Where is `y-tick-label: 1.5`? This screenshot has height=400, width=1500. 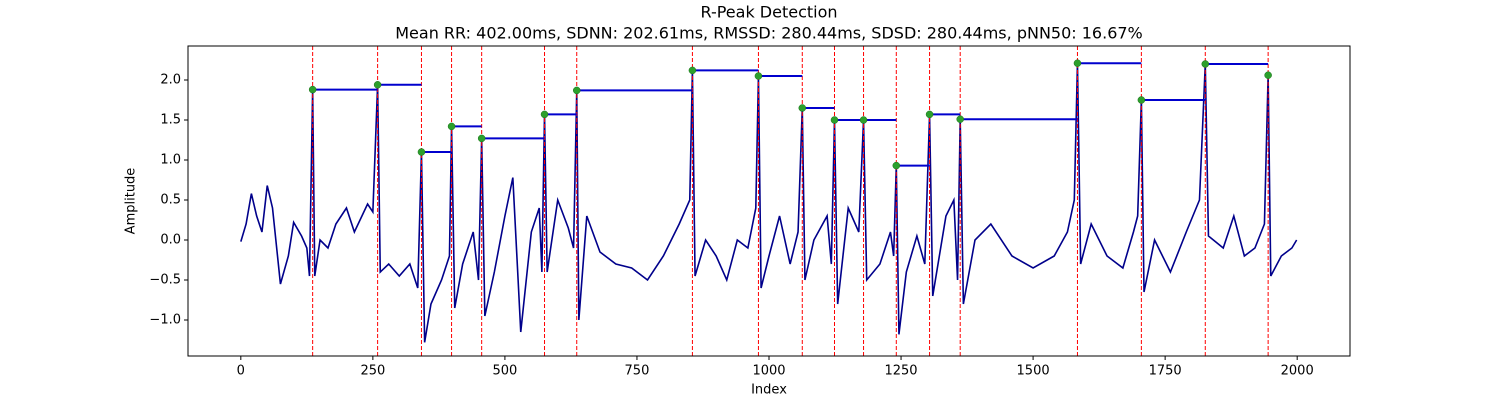 y-tick-label: 1.5 is located at coordinates (170, 120).